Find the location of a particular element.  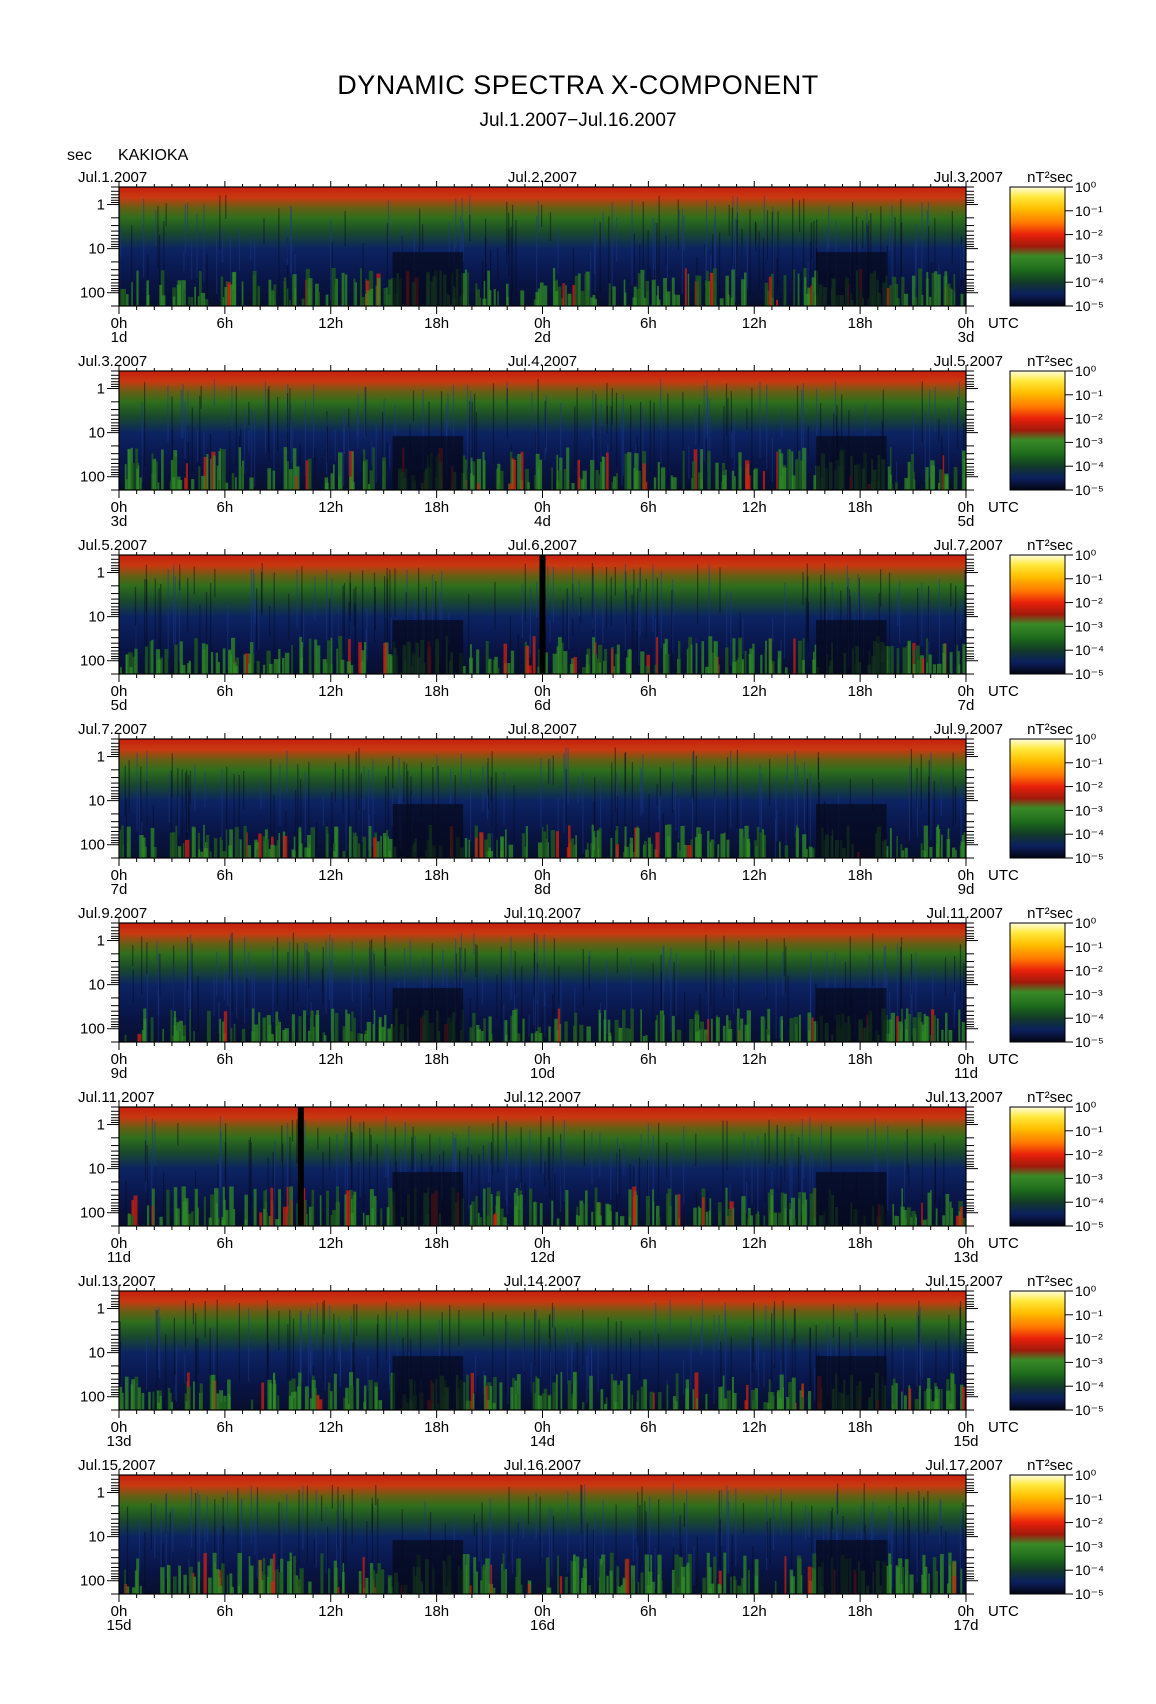

panel-start-date: Jul.1.2007 is located at coordinates (112, 177).